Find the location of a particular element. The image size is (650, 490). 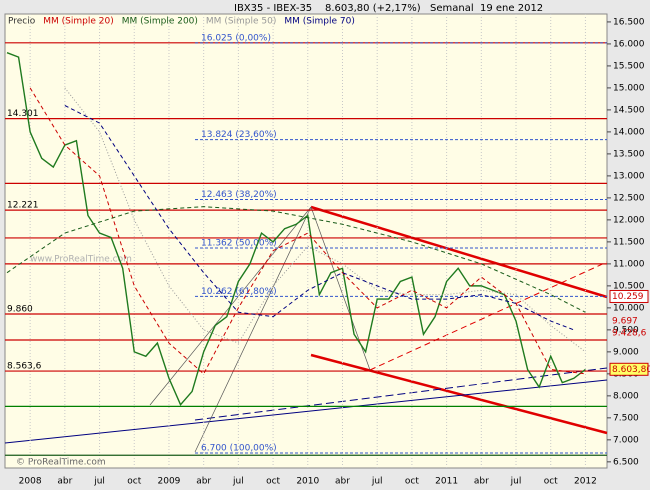

legend-entry: MM (Simple 20) is located at coordinates (78, 22).